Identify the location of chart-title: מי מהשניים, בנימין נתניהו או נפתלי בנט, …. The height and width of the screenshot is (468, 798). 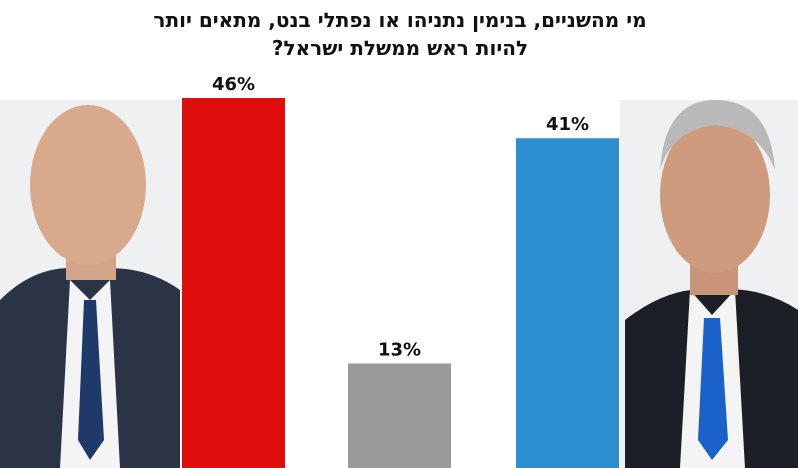
(400, 34).